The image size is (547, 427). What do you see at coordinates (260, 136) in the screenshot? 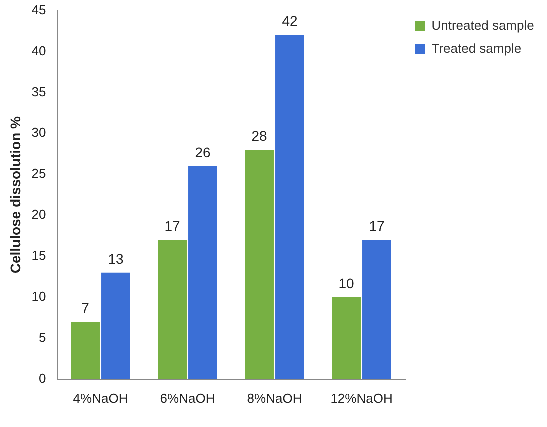
I see `data-label: 28` at bounding box center [260, 136].